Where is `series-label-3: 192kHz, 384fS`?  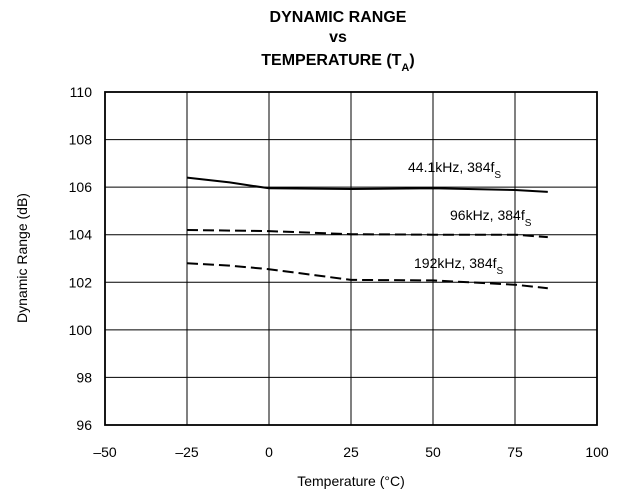
series-label-3: 192kHz, 384fS is located at coordinates (459, 266).